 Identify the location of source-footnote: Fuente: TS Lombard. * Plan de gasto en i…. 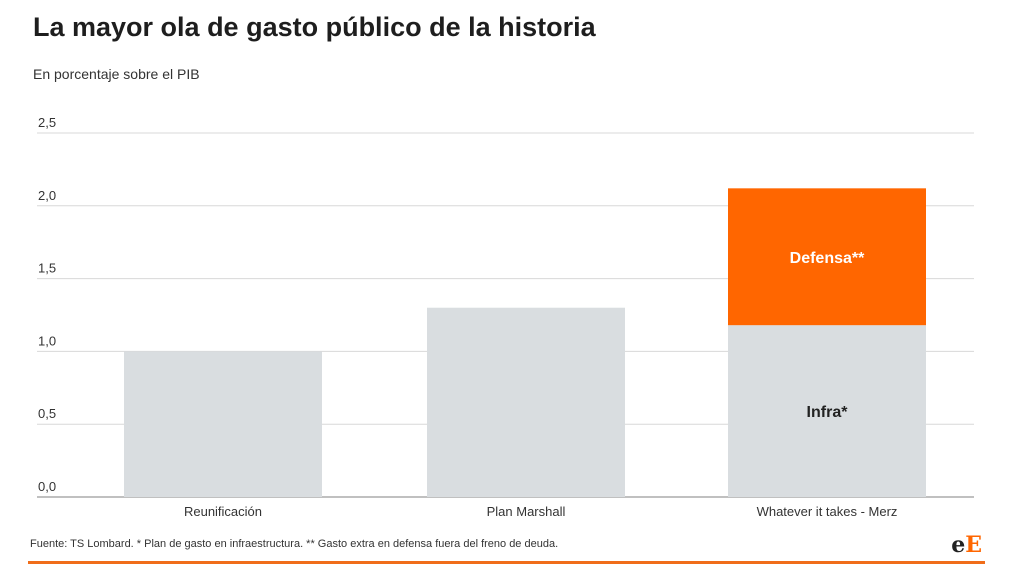
(294, 544).